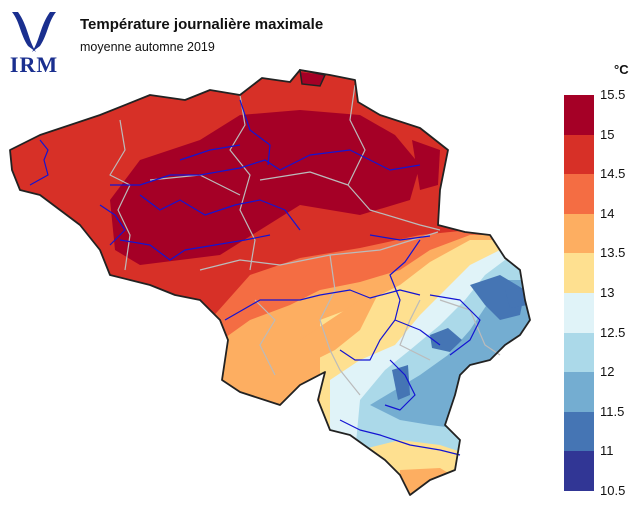 The width and height of the screenshot is (640, 507). What do you see at coordinates (621, 69) in the screenshot?
I see `legend-unit: °C` at bounding box center [621, 69].